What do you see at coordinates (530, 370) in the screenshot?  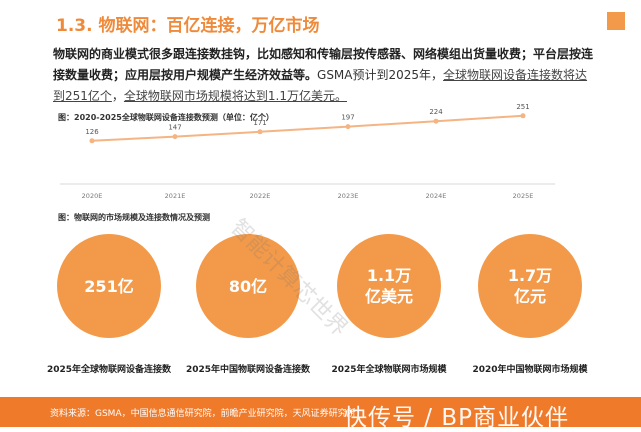 I see `stat-label: 2020年中国物联网市场规模` at bounding box center [530, 370].